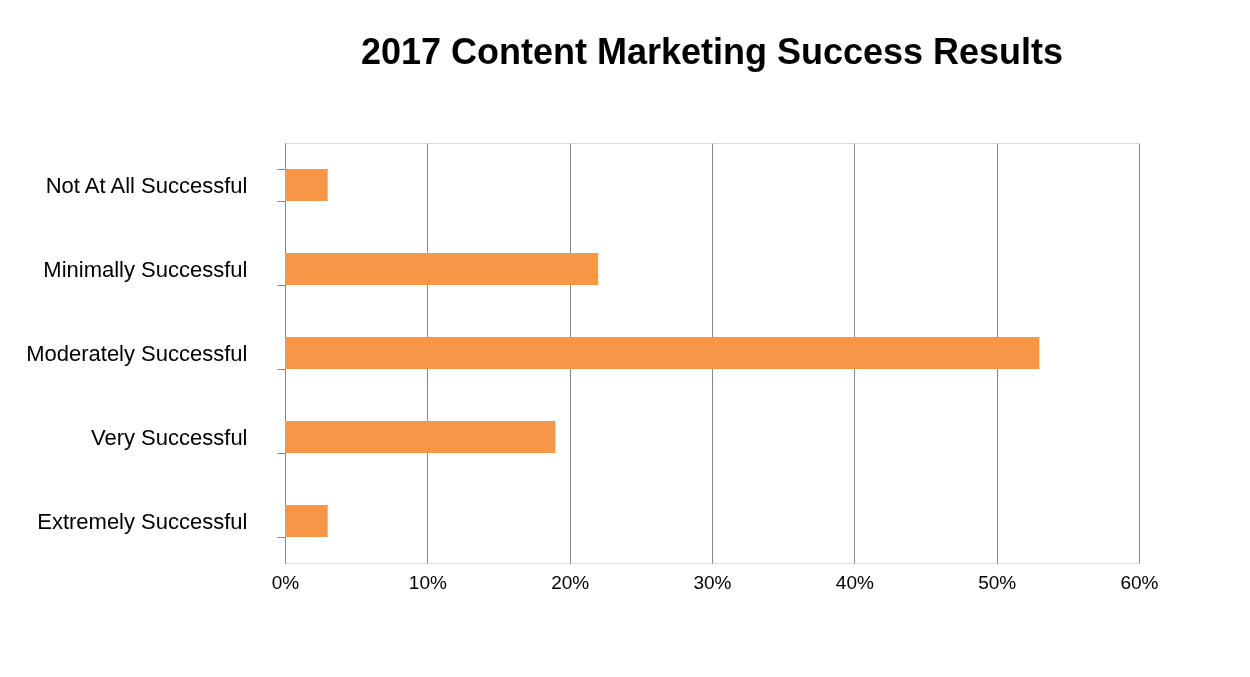  Describe the element at coordinates (145, 269) in the screenshot. I see `y-tick-label: Minimally Successful` at that location.